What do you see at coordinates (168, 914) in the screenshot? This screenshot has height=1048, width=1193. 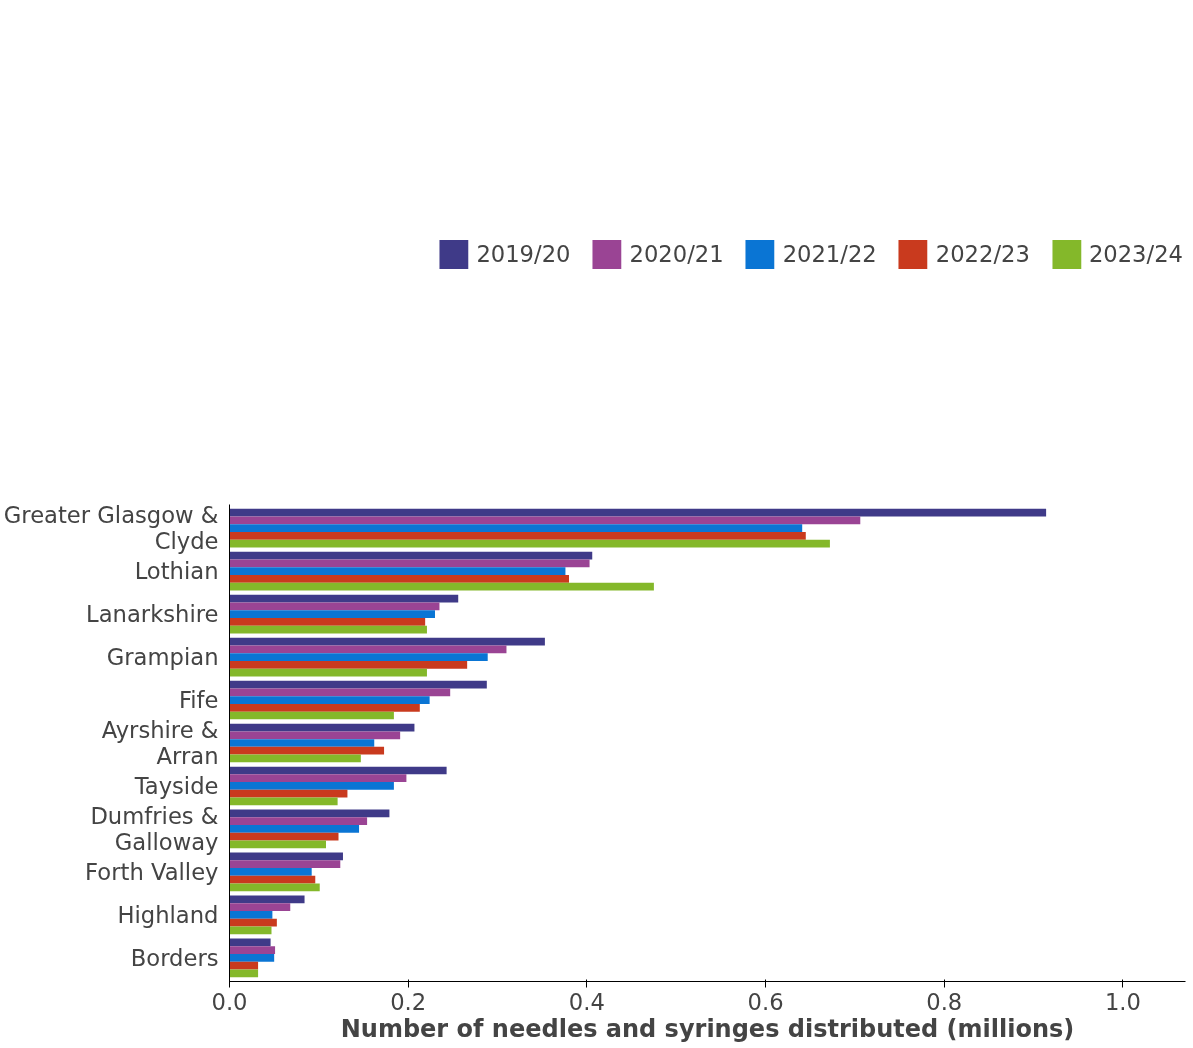 I see `y-tick-label: Highland` at bounding box center [168, 914].